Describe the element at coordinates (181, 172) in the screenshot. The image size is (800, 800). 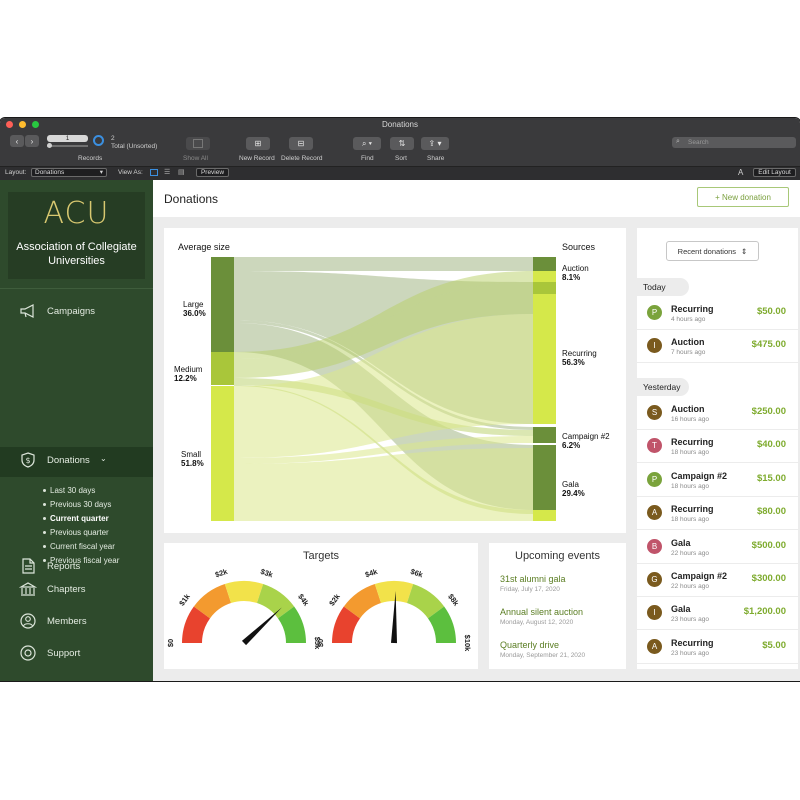
I see `table-view-icon: ▤` at that location.